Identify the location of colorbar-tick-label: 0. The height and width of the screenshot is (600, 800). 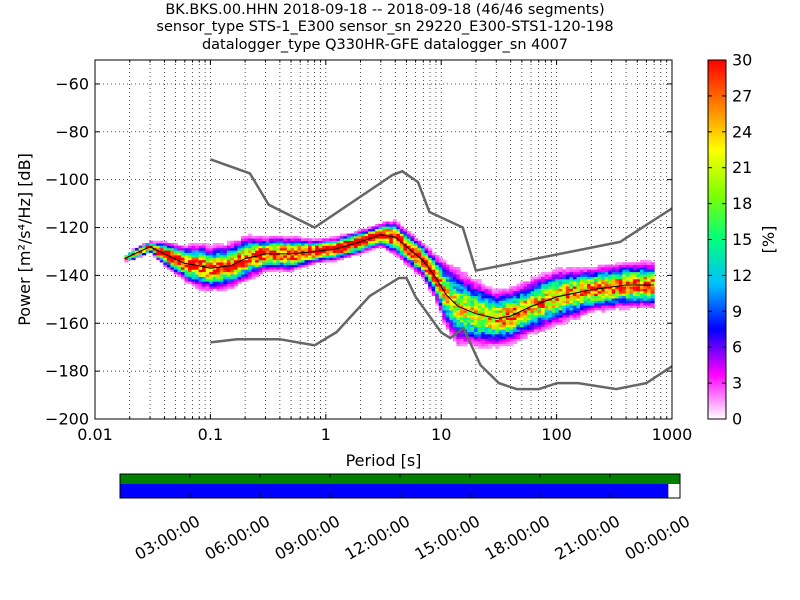
(737, 419).